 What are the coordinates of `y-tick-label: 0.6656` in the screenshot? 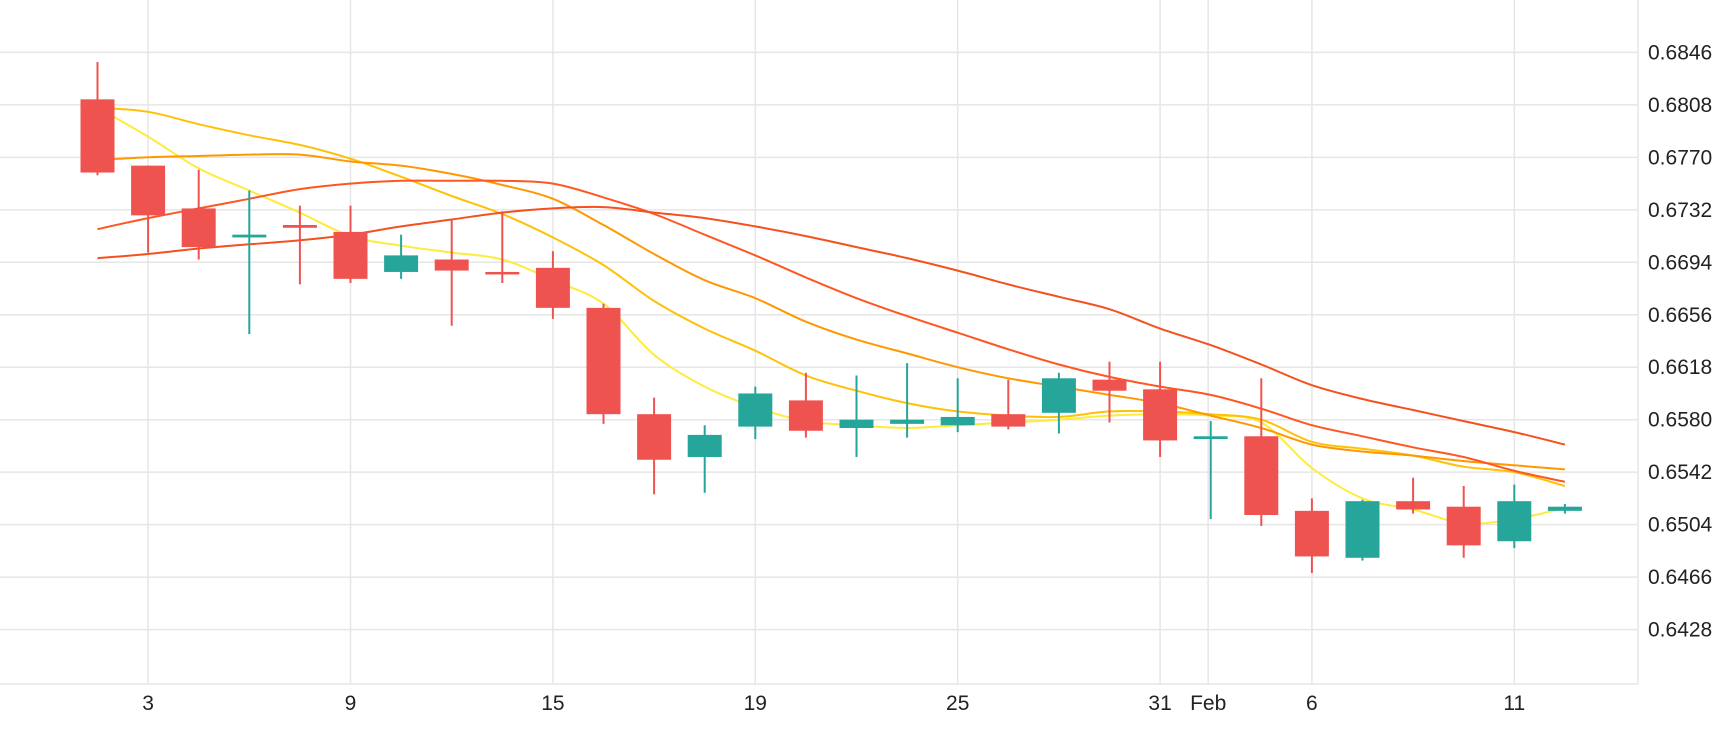 It's located at (1680, 315).